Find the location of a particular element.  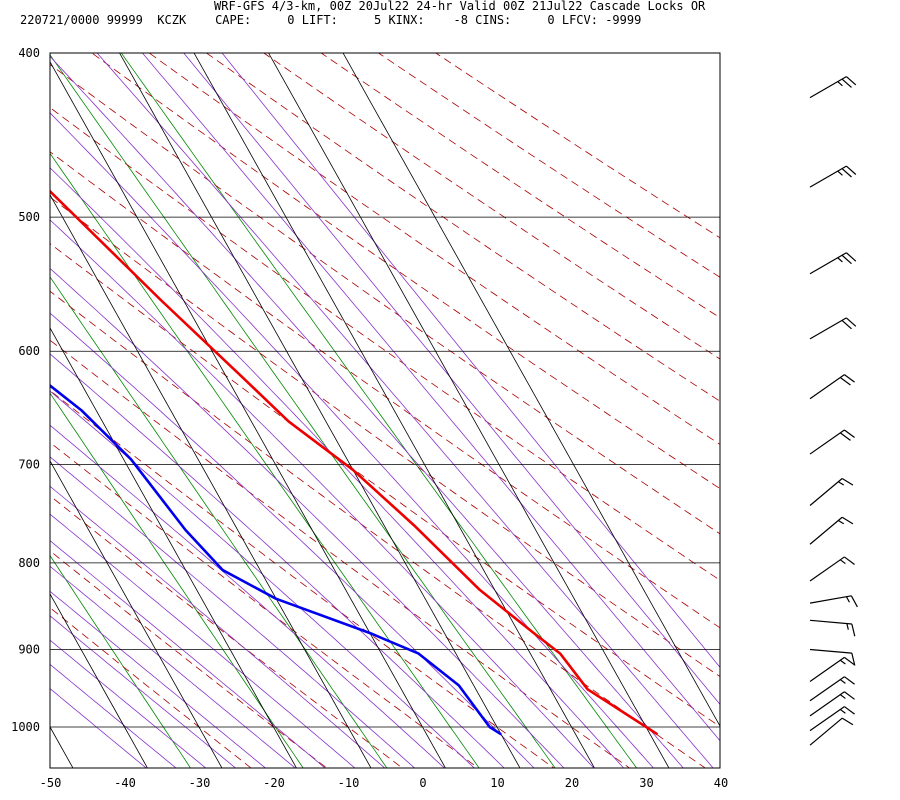

y-tick-label: 500 is located at coordinates (29, 217).